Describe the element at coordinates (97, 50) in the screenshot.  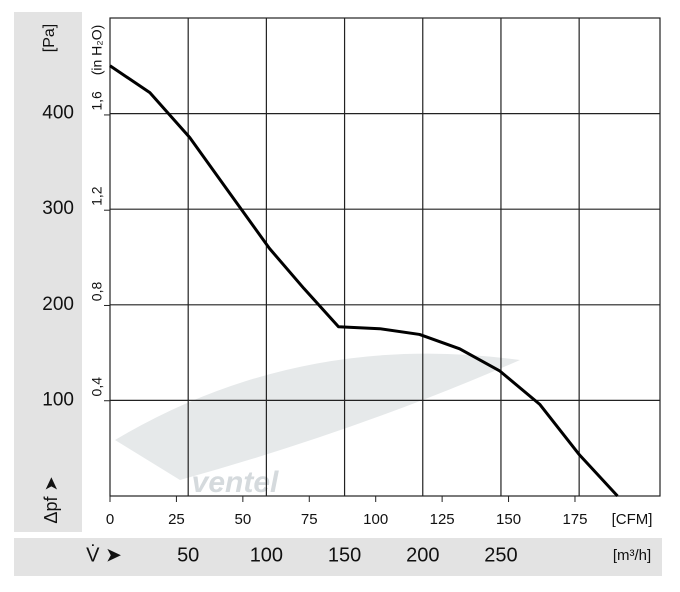
I see `y2-axis-label: (in H₂O)` at that location.